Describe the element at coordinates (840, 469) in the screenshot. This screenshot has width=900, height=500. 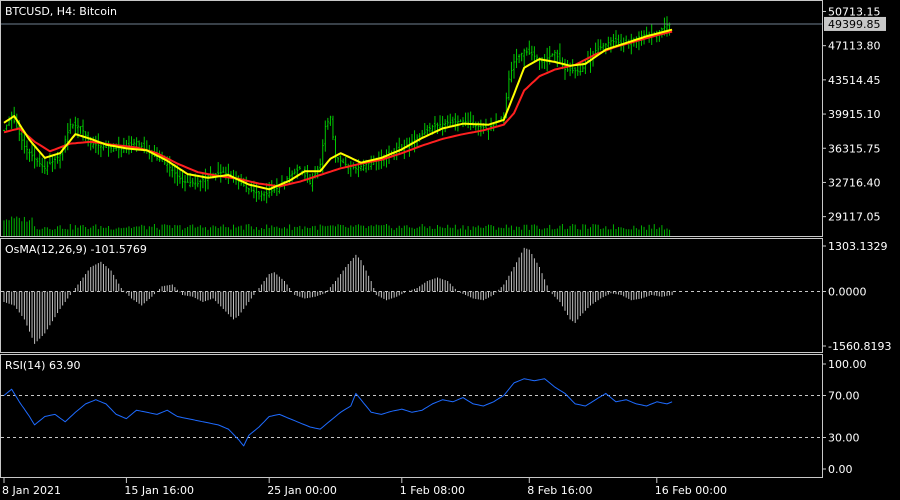
I see `rsi-tick-label: 0.00` at that location.